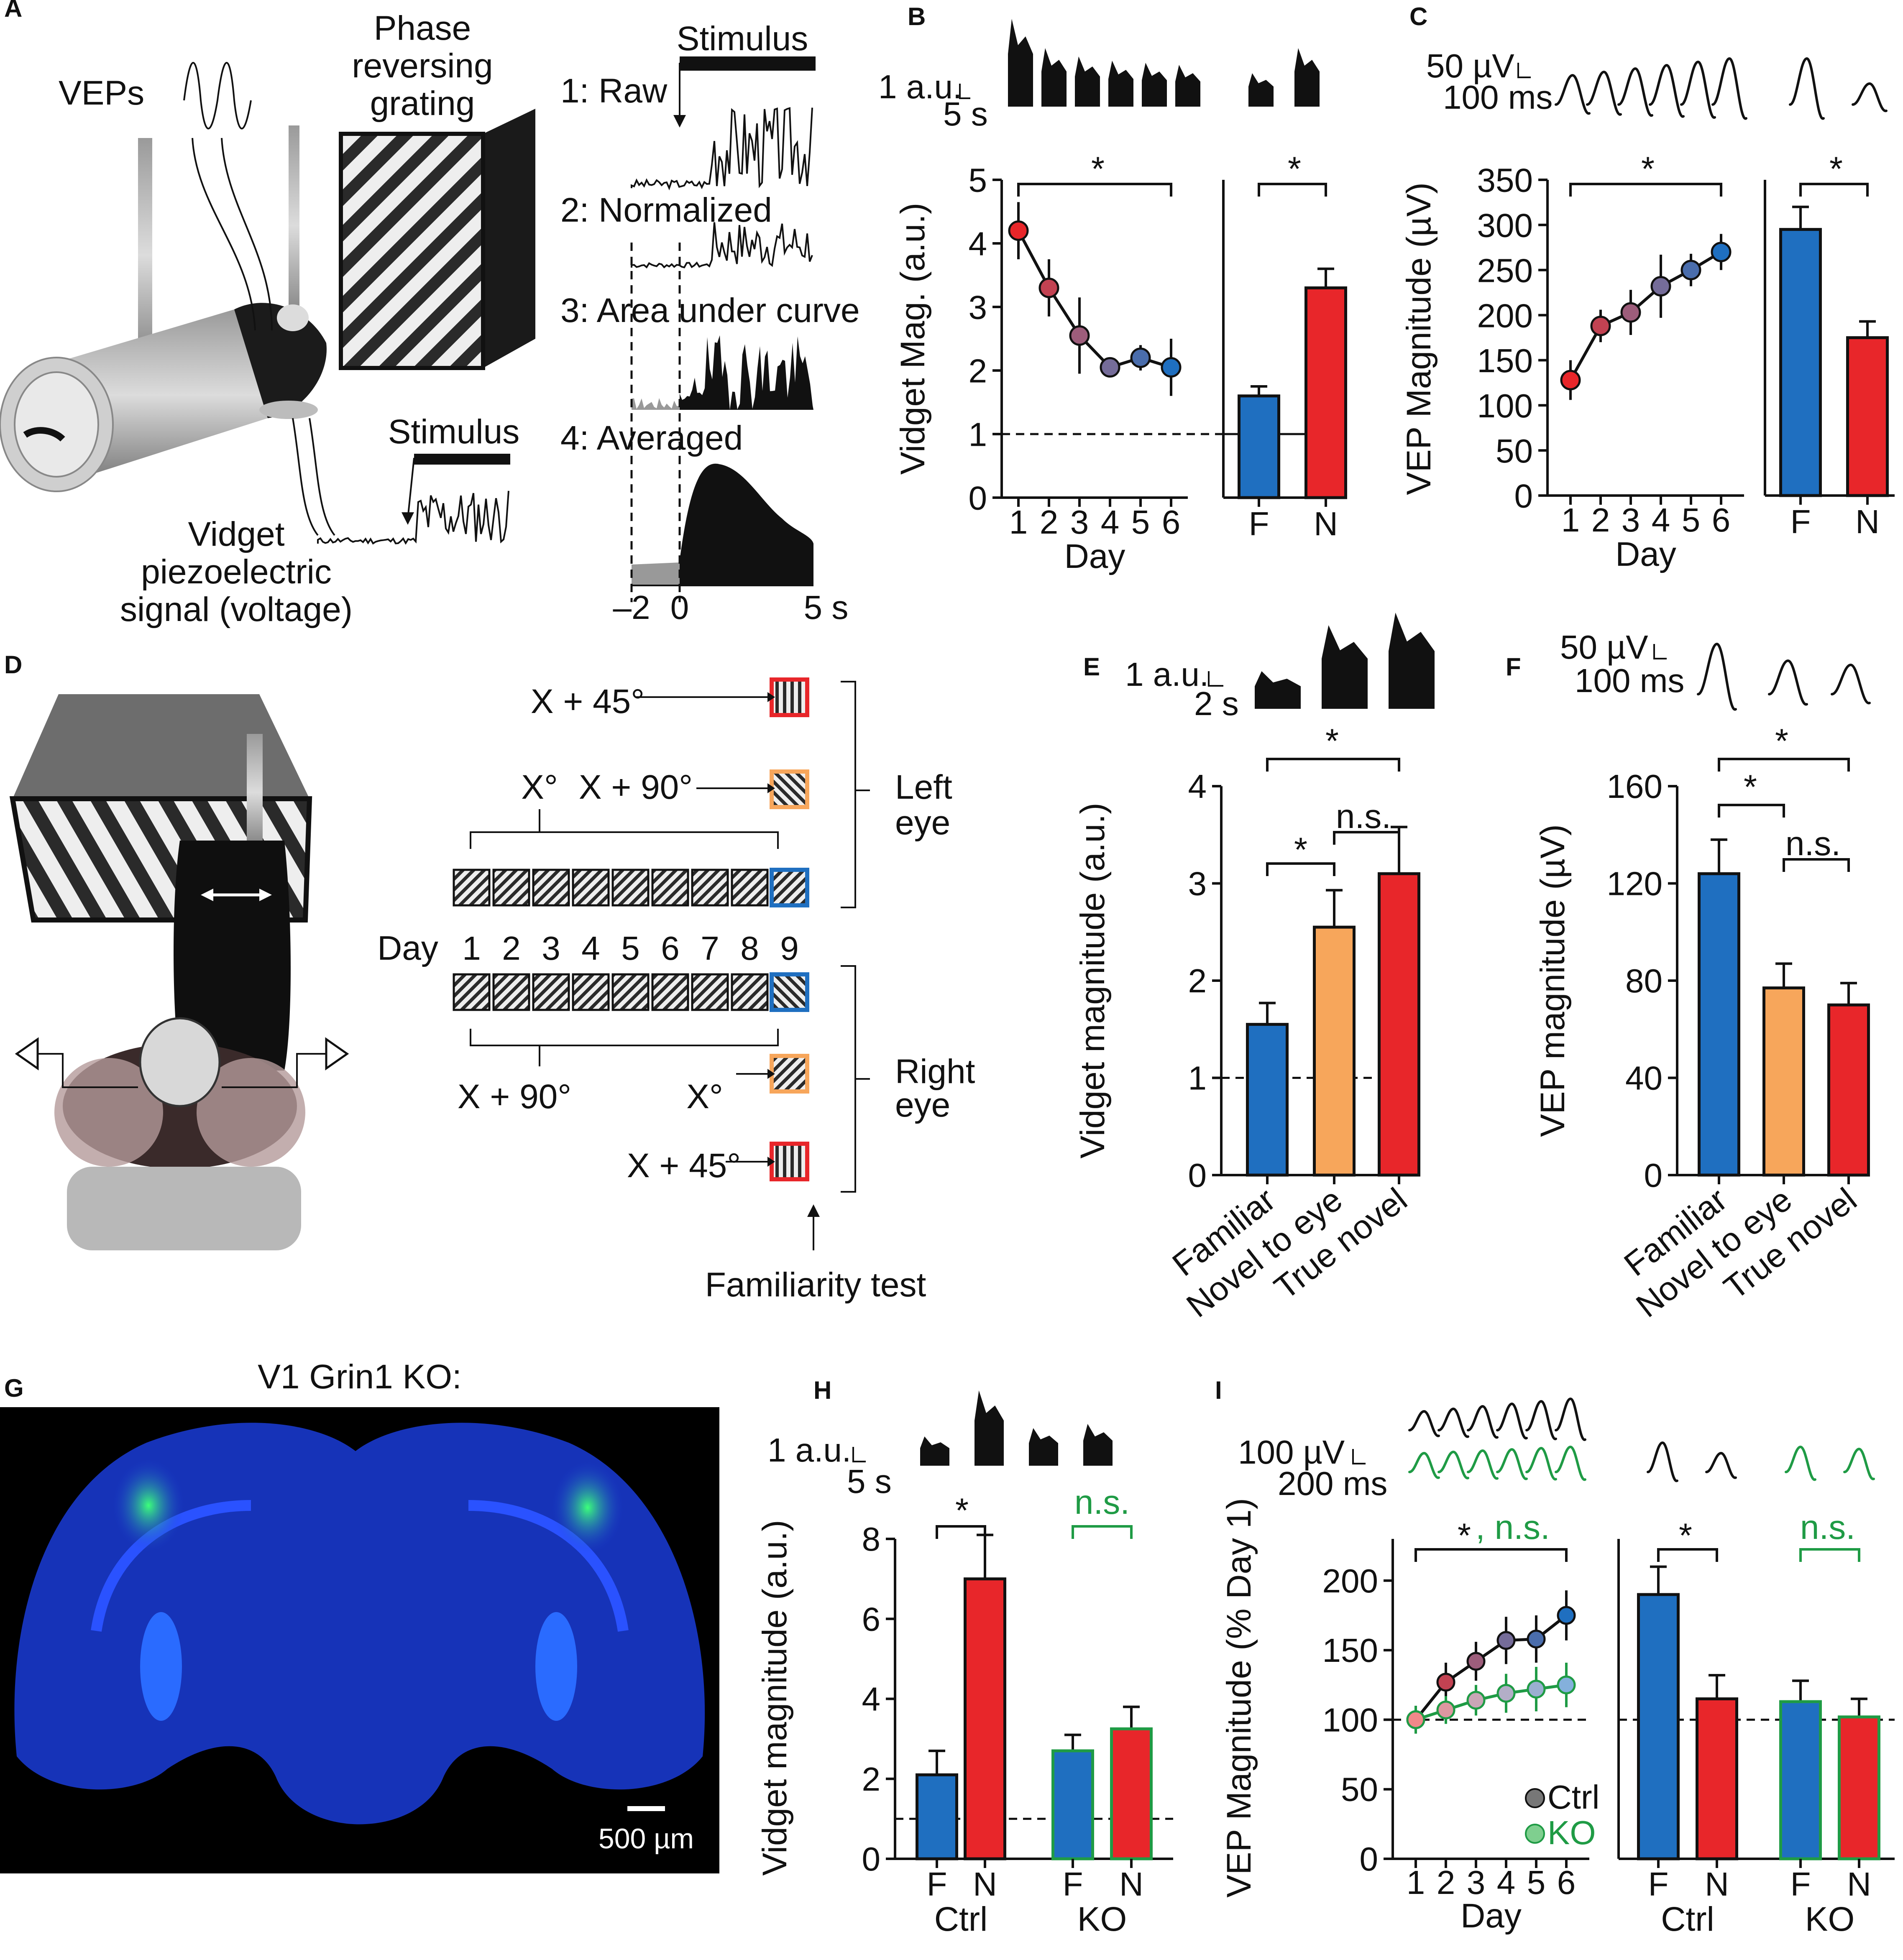 Image resolution: width=1903 pixels, height=1960 pixels. I want to click on d-post, so click(255, 793).